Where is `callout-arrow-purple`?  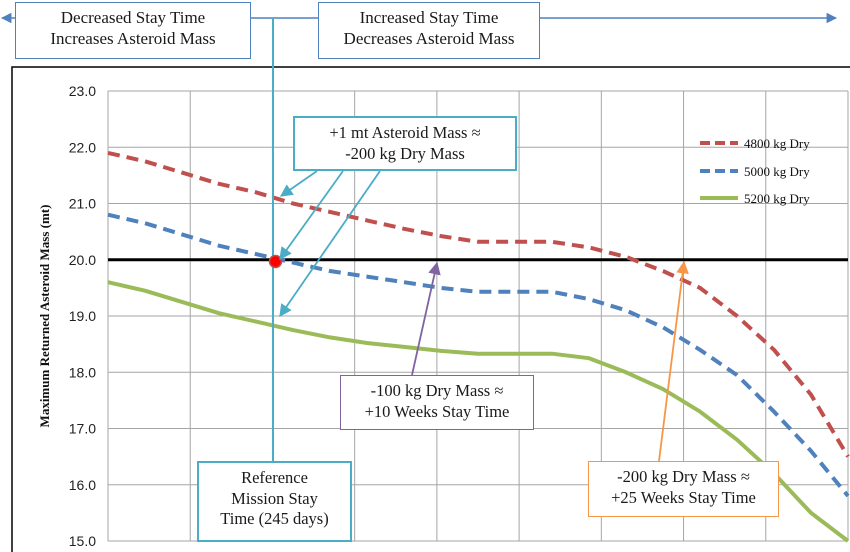 callout-arrow-purple is located at coordinates (426, 318).